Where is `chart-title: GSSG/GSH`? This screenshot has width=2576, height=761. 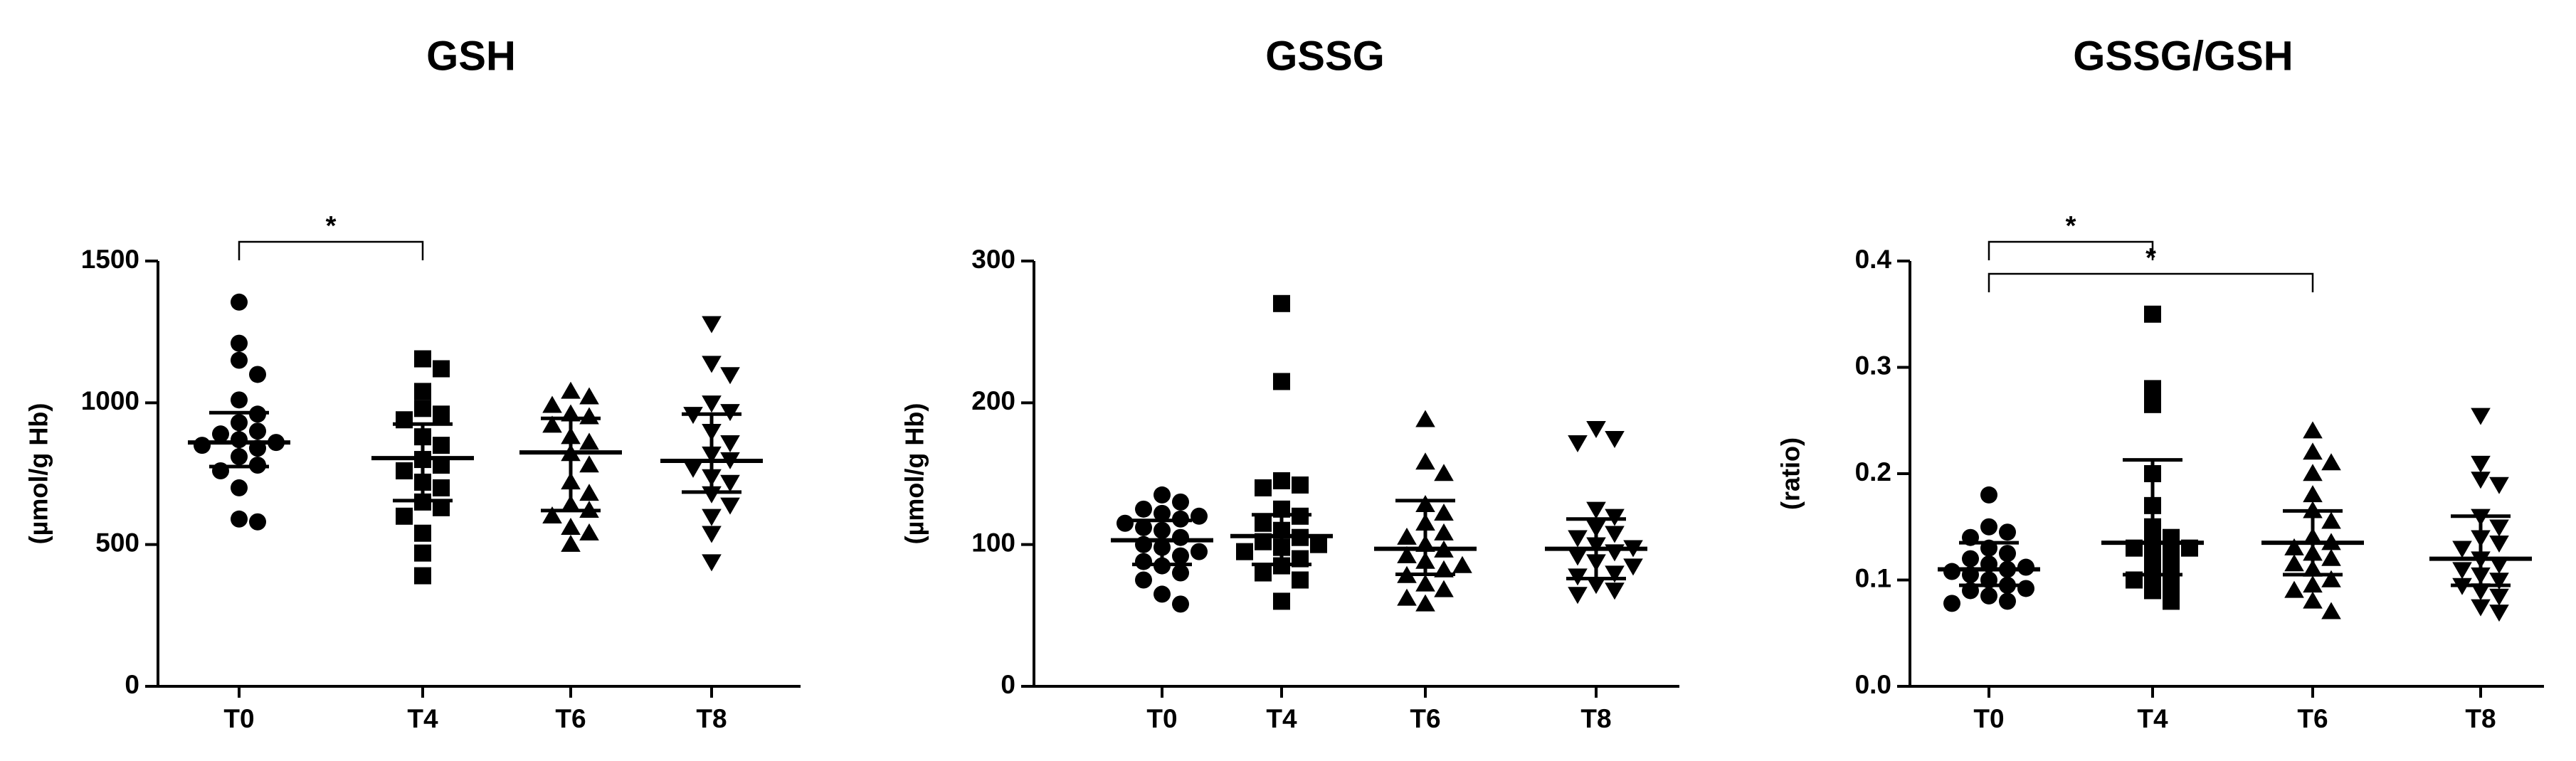 chart-title: GSSG/GSH is located at coordinates (2183, 56).